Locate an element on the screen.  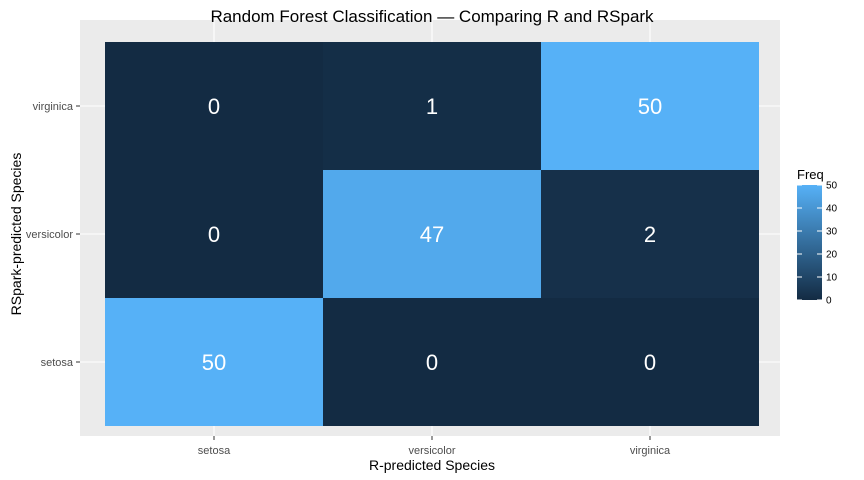
cell-value-label: 2 is located at coordinates (650, 234).